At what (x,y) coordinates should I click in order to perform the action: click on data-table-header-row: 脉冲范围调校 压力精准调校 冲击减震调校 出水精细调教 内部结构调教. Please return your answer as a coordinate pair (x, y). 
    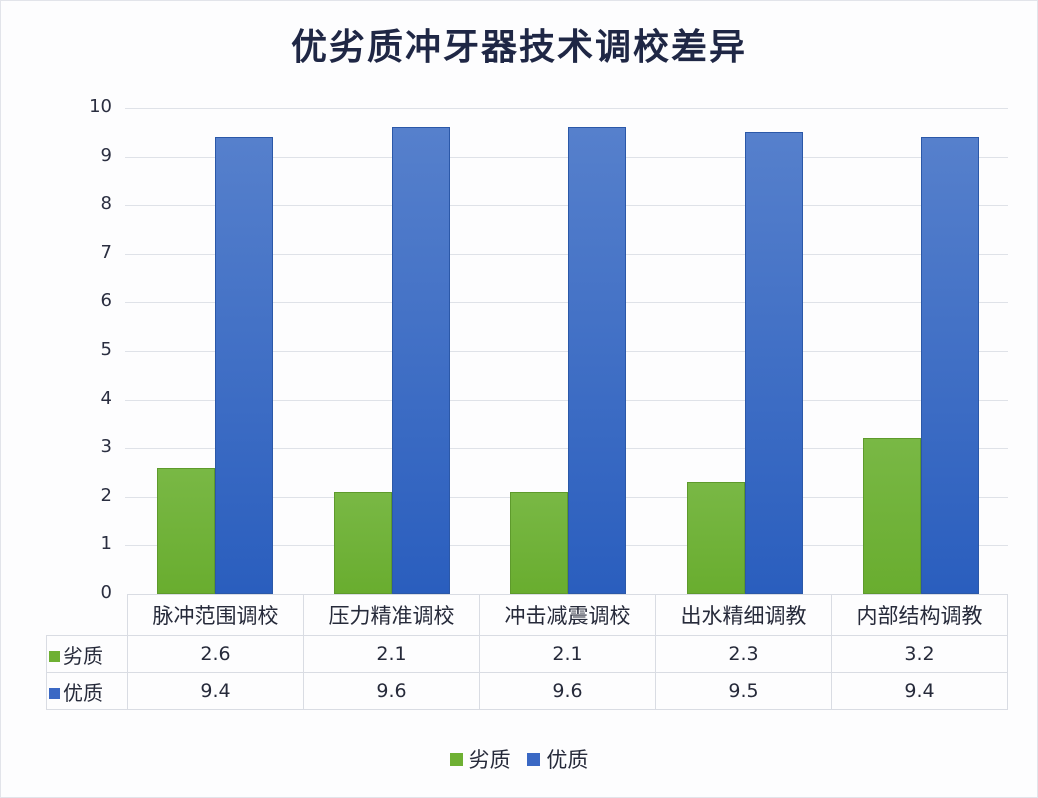
    Looking at the image, I should click on (527, 615).